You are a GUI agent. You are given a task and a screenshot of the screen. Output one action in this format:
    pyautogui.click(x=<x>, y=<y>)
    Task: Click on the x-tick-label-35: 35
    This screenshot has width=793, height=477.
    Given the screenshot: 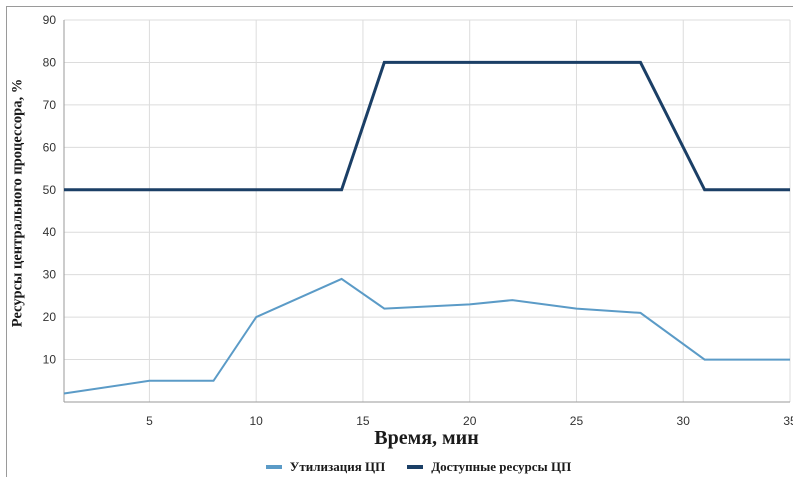 What is the action you would take?
    pyautogui.click(x=788, y=421)
    